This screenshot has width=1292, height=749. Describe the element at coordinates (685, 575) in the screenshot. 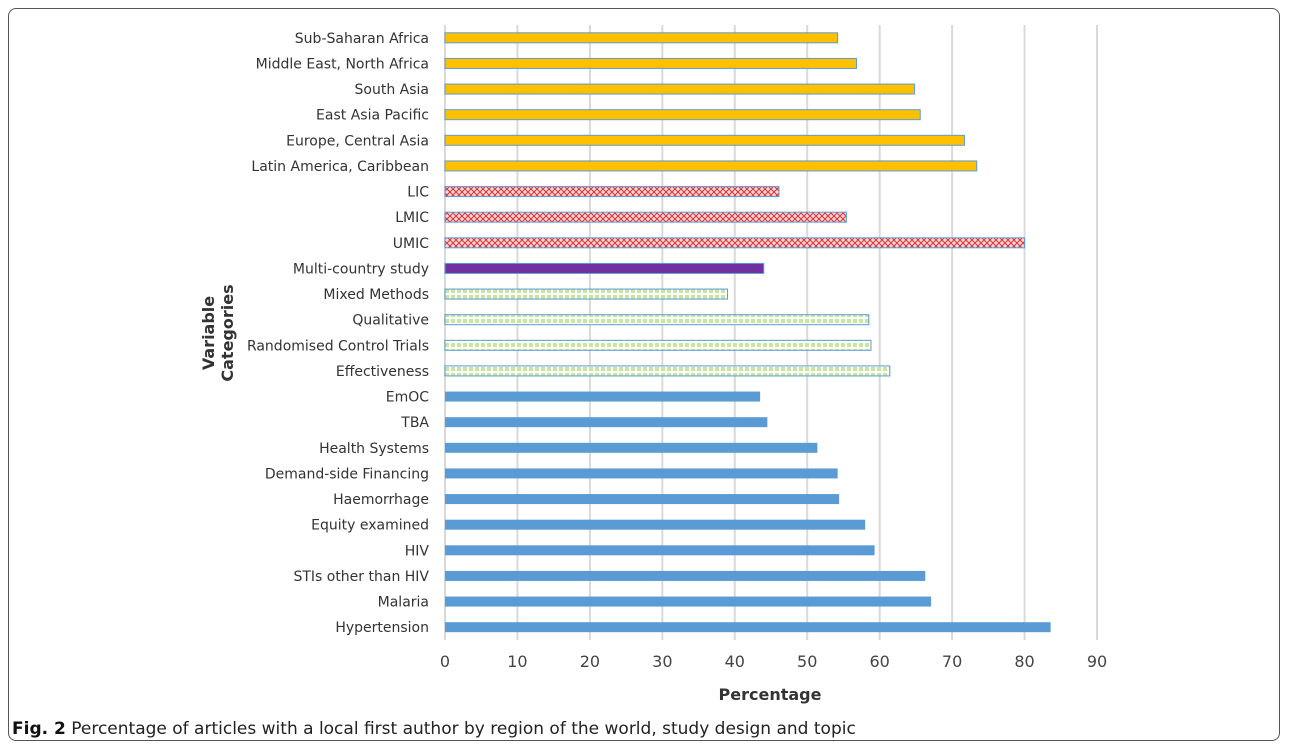

I see `bar-stis-other-than-hiv` at that location.